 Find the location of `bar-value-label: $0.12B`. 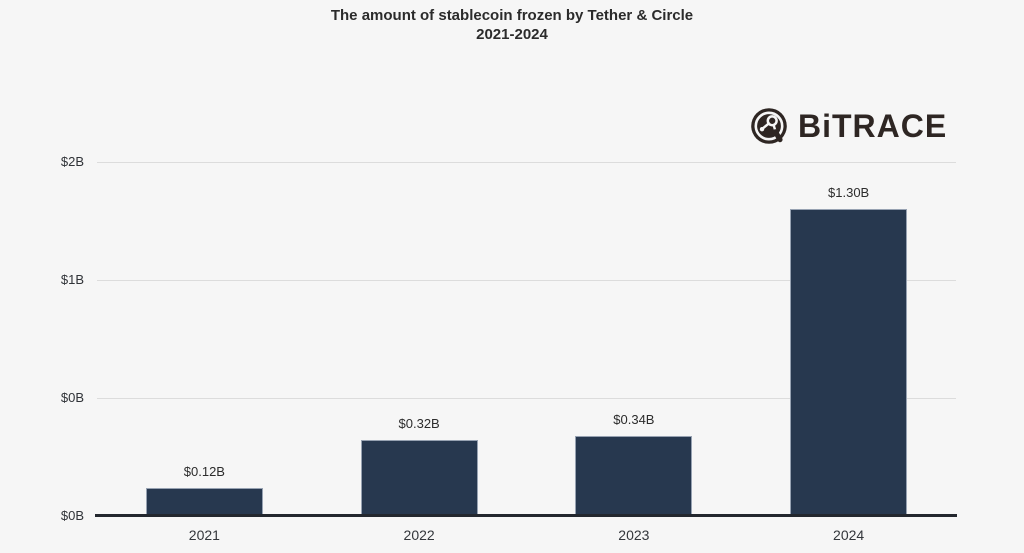

bar-value-label: $0.12B is located at coordinates (204, 471).